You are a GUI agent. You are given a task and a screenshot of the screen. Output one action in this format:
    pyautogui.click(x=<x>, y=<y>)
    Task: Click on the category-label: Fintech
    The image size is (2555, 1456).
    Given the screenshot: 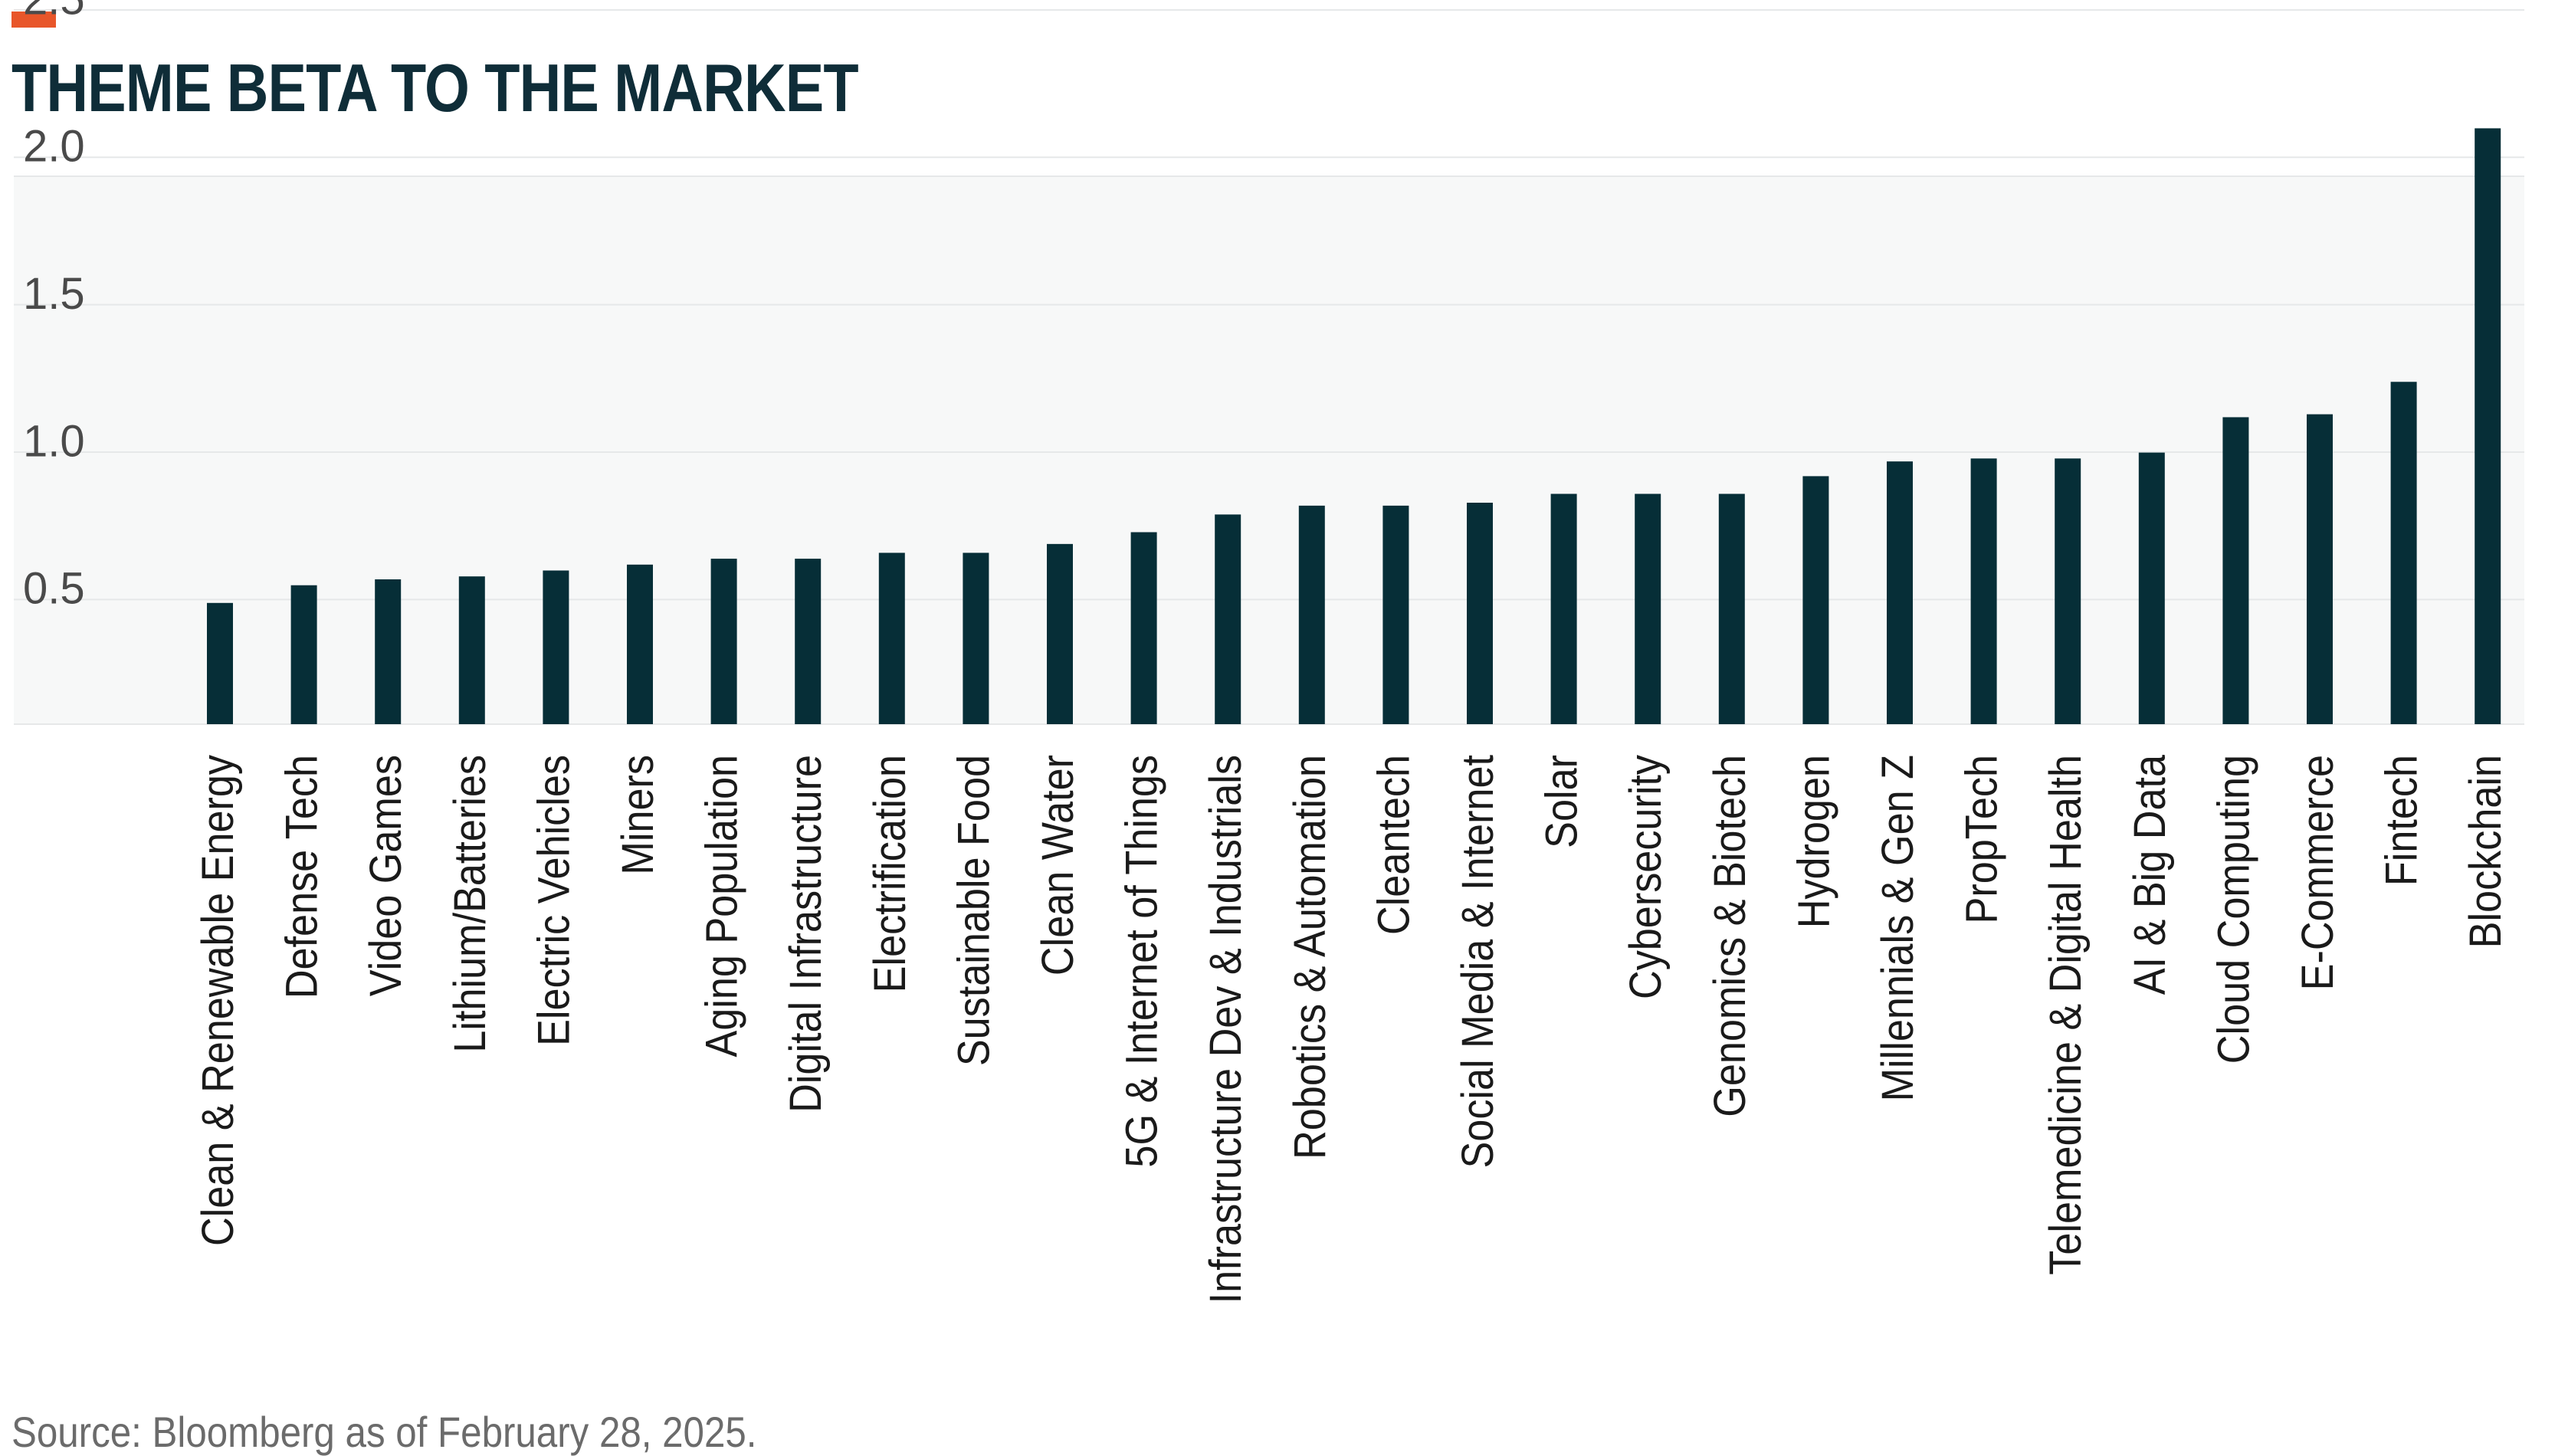 What is the action you would take?
    pyautogui.click(x=2401, y=820)
    